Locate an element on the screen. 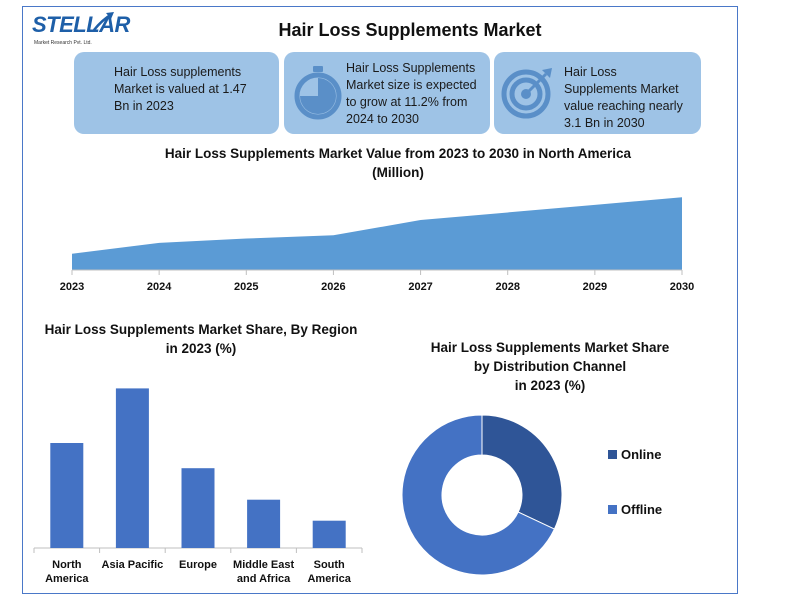 The image size is (796, 606). card-line: Hair Loss is located at coordinates (590, 72).